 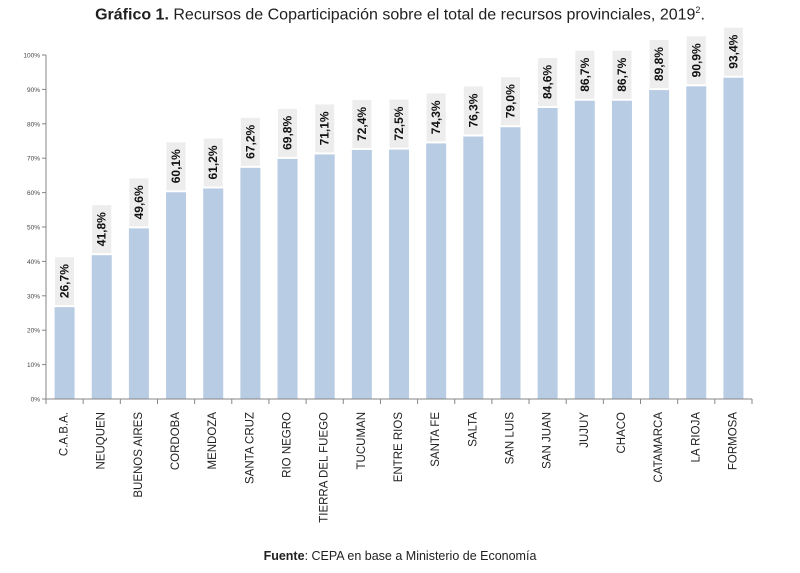 I want to click on data-label-text: 61,2%, so click(x=213, y=162).